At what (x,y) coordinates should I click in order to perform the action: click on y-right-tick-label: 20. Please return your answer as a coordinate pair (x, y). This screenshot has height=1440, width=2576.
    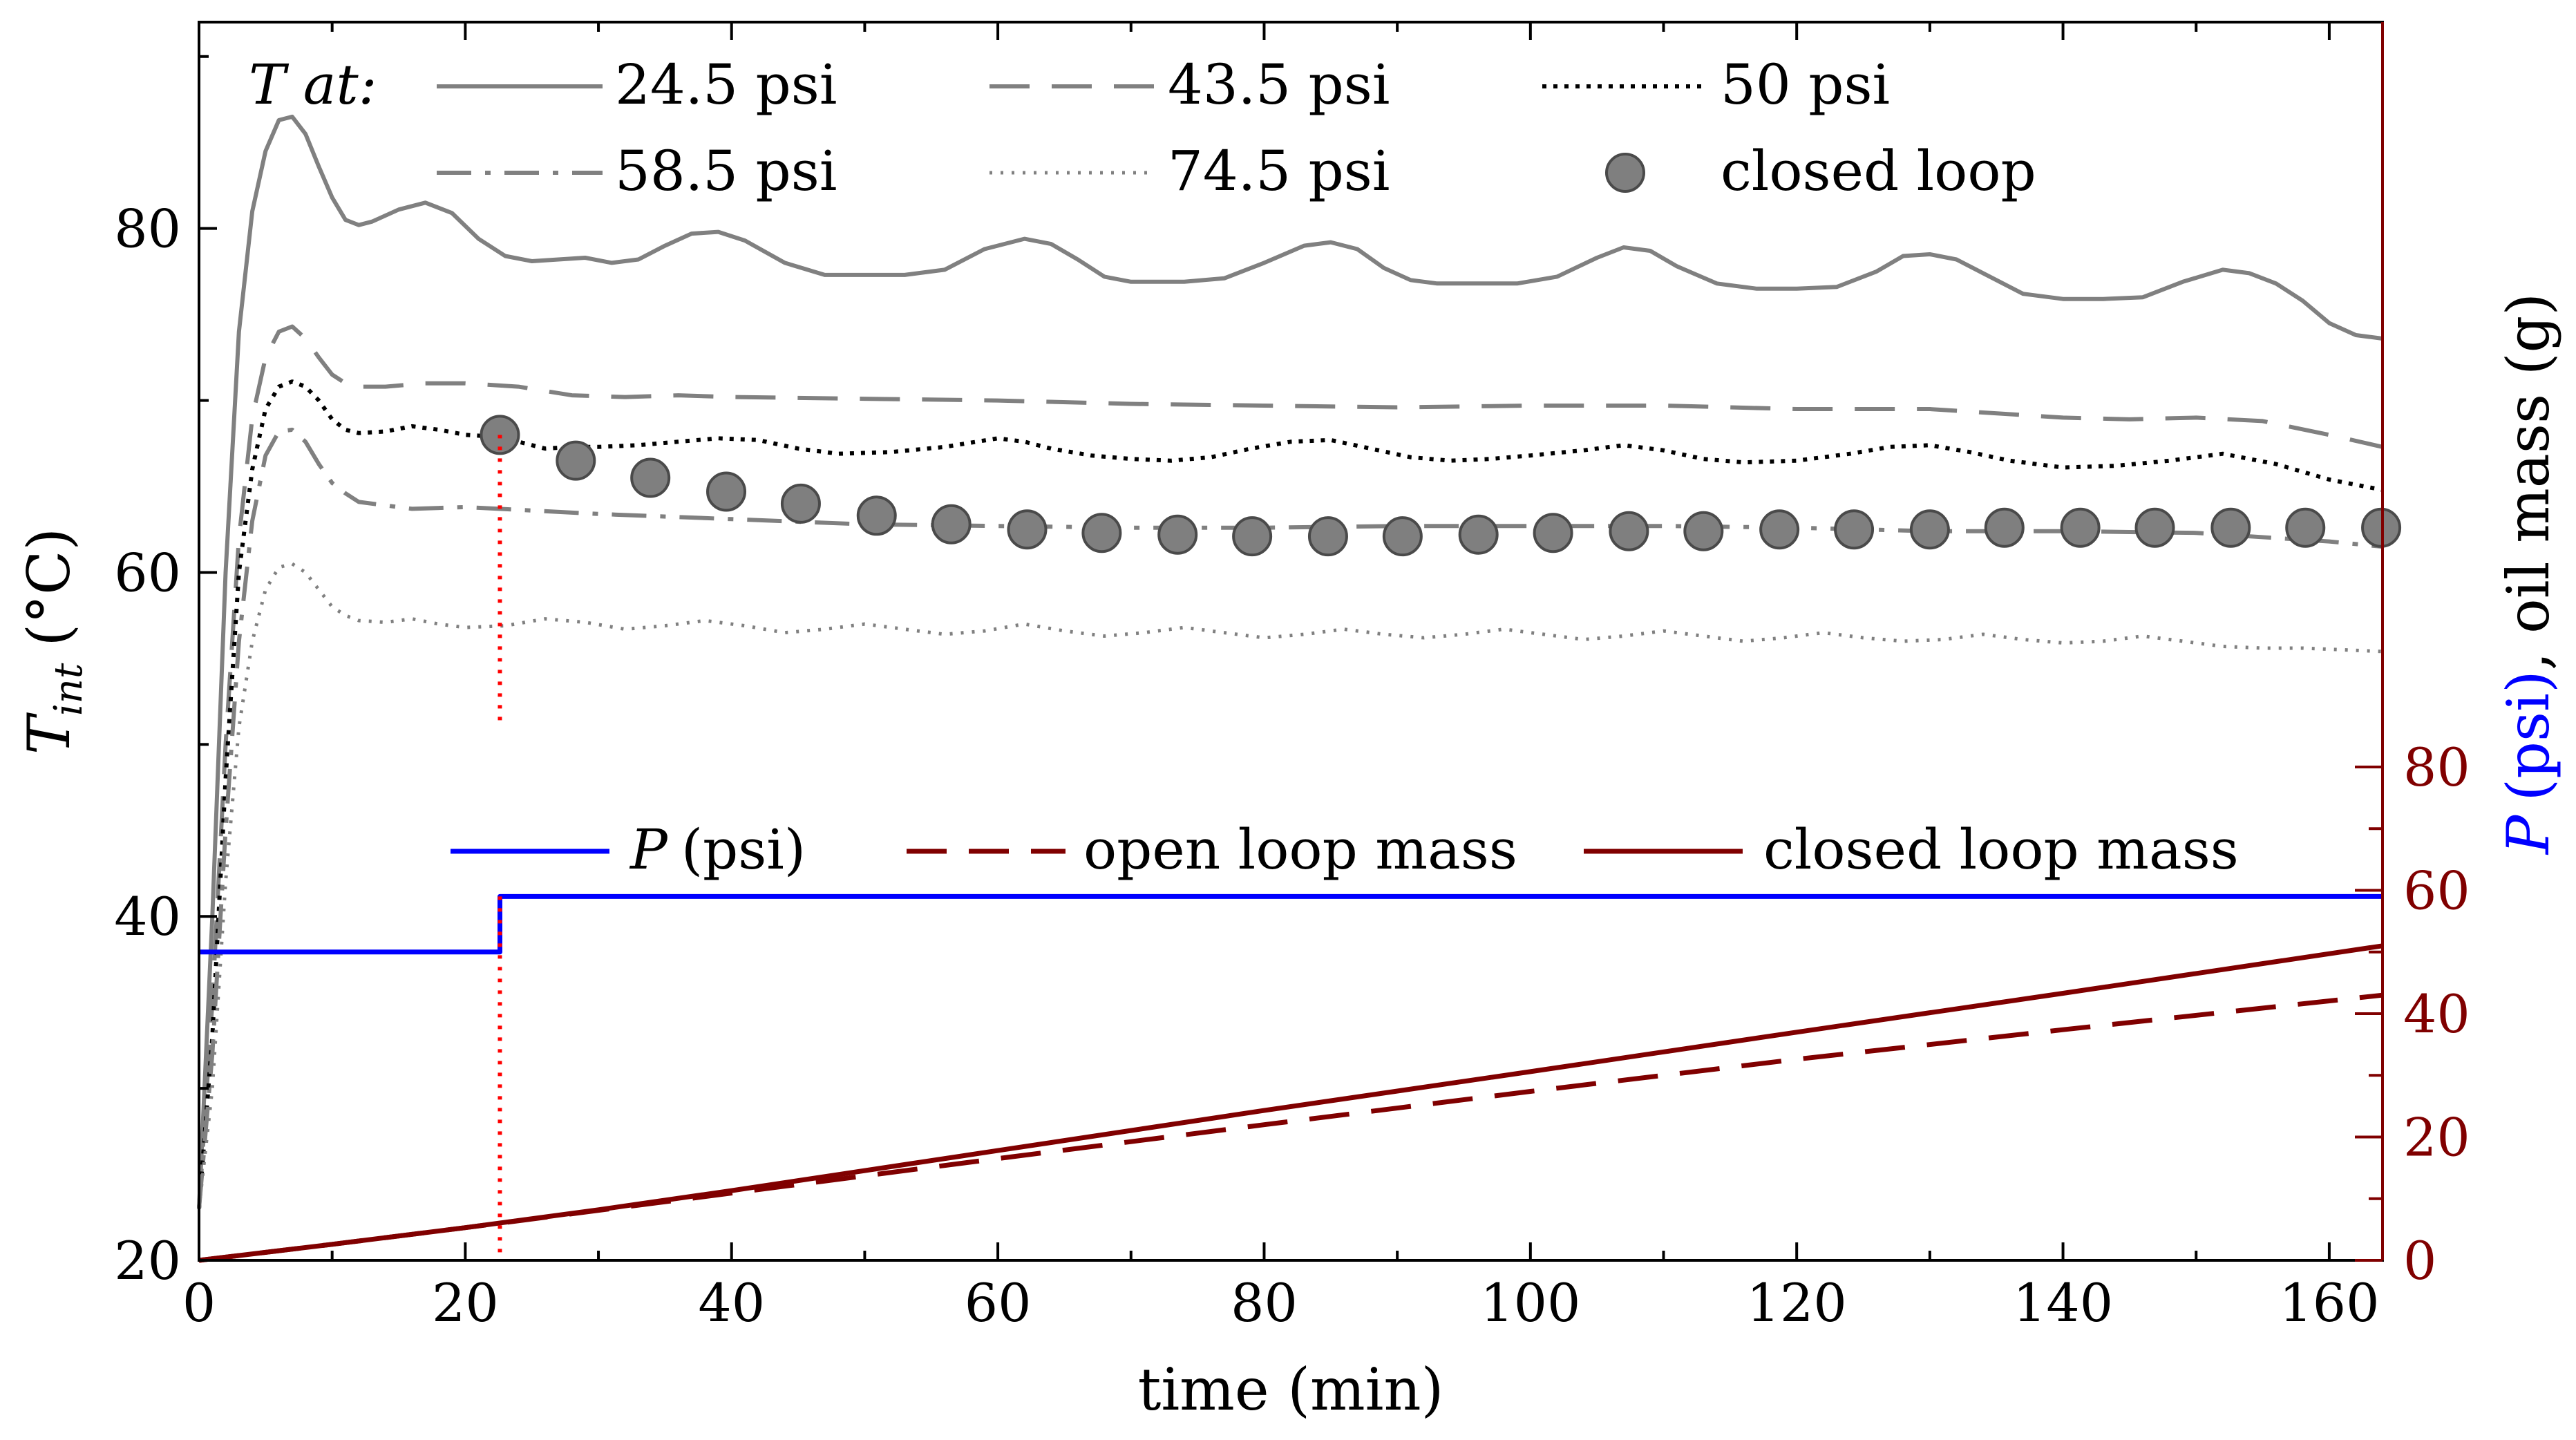
    Looking at the image, I should click on (2436, 1137).